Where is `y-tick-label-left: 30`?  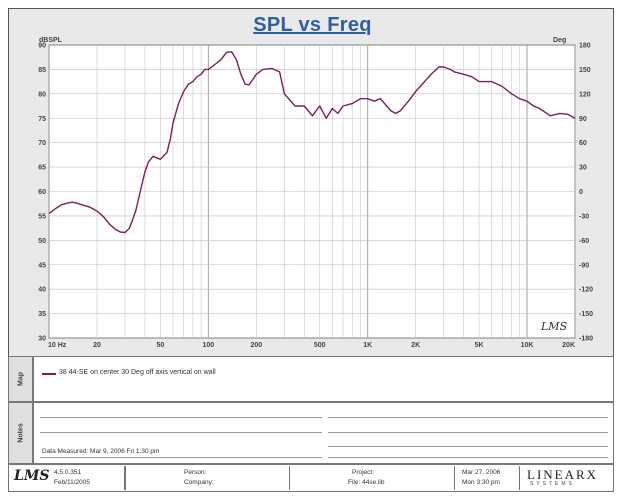
y-tick-label-left: 30 is located at coordinates (42, 339).